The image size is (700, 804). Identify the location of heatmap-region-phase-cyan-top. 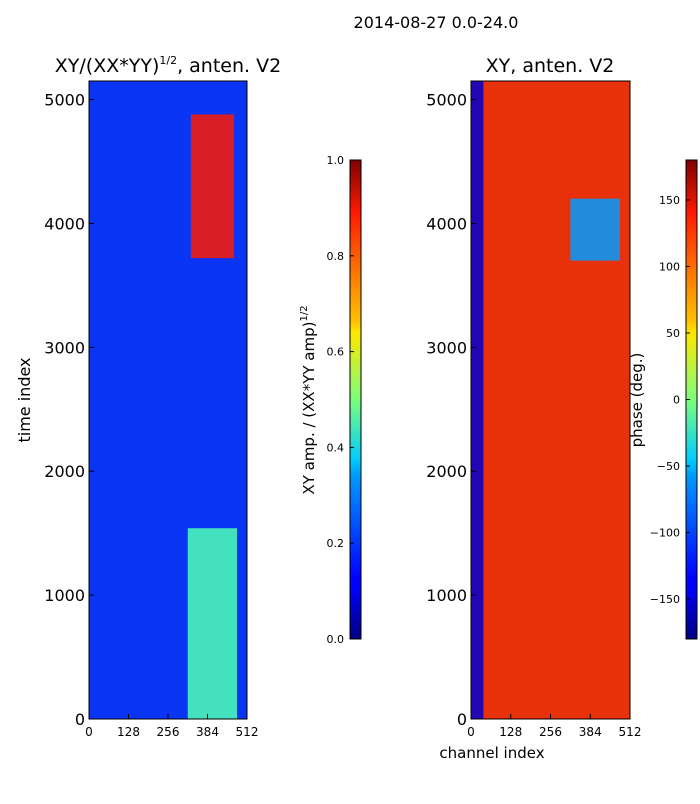
(595, 229).